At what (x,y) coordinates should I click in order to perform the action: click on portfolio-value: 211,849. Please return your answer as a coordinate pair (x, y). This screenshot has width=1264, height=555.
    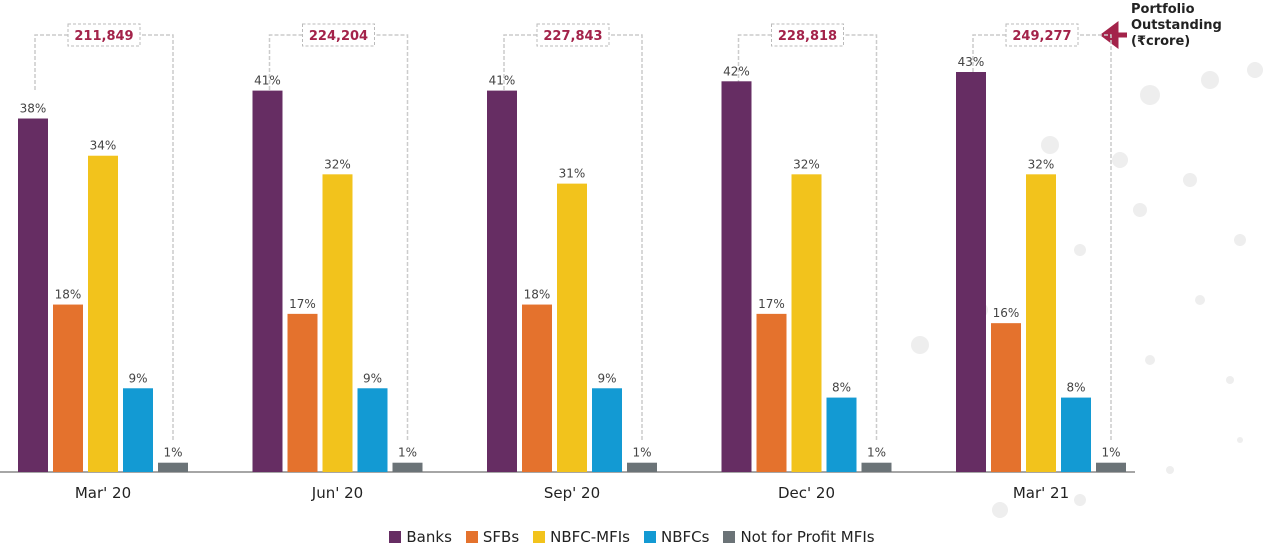
    Looking at the image, I should click on (103, 36).